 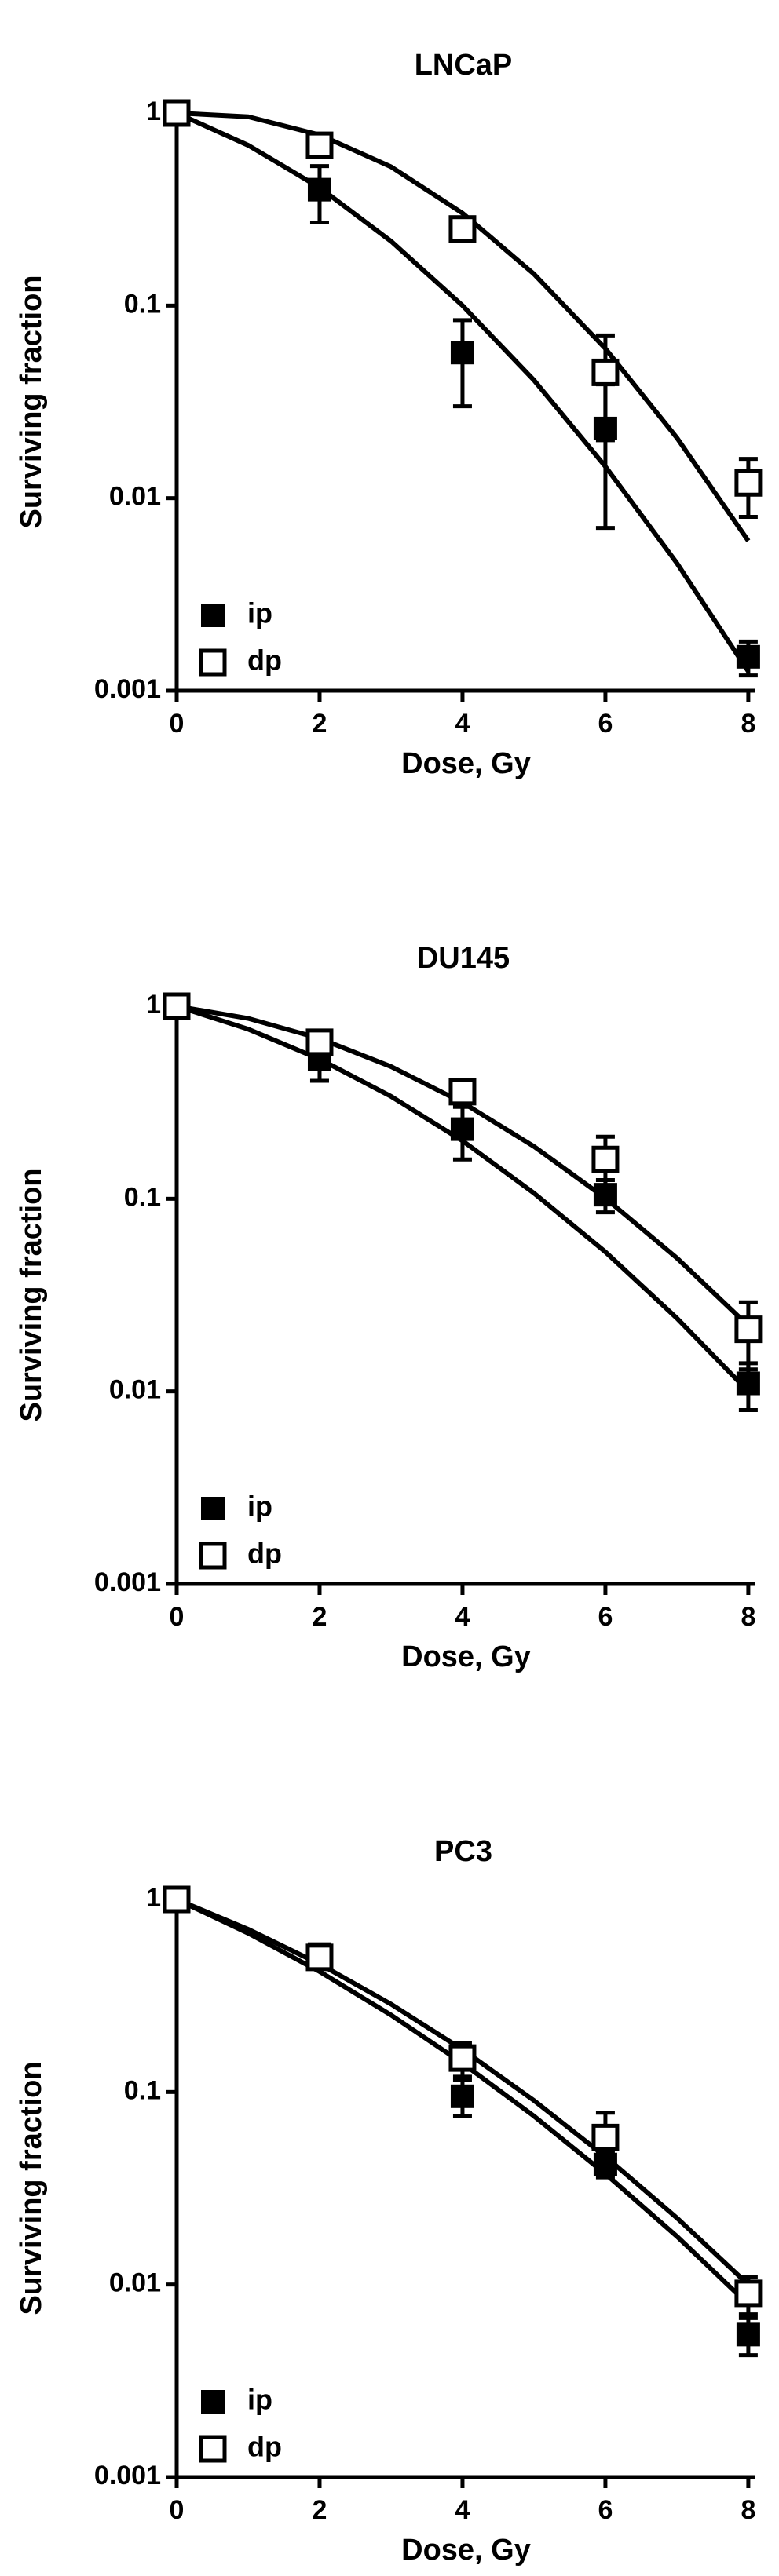 What do you see at coordinates (463, 1851) in the screenshot?
I see `chart-title: PC3` at bounding box center [463, 1851].